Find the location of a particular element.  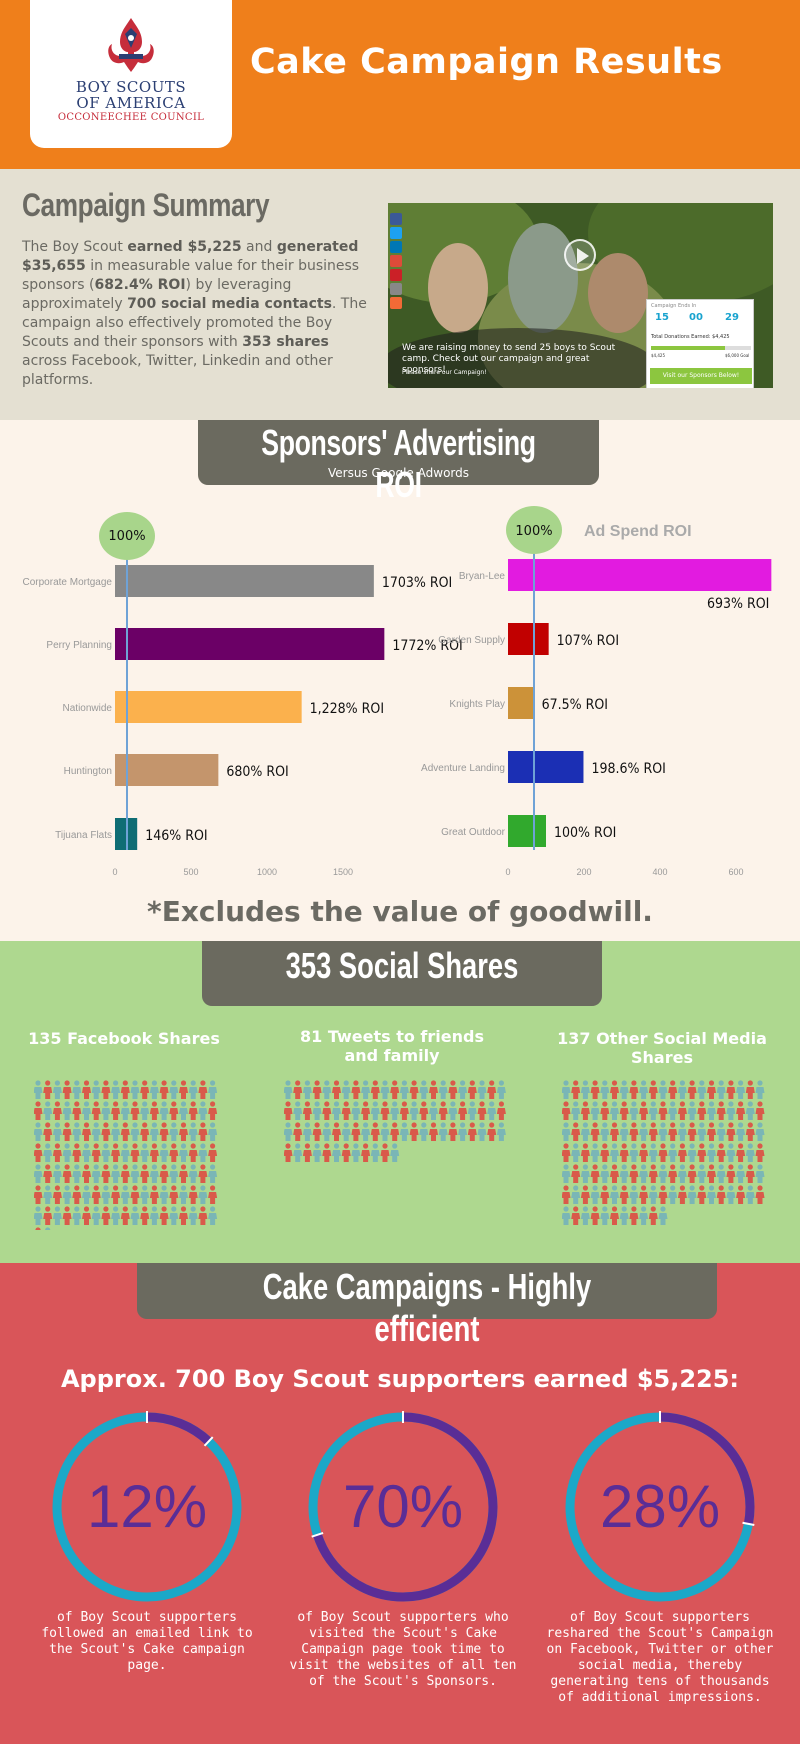

linkedin-icon is located at coordinates (396, 247).